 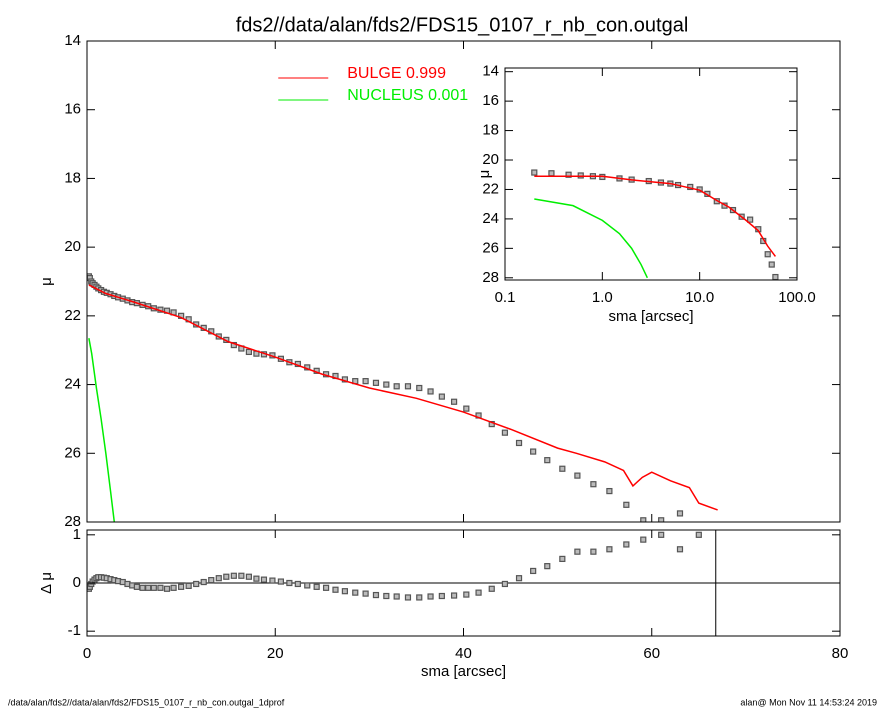 I want to click on y-axis-label: Δ μ, so click(x=46, y=583).